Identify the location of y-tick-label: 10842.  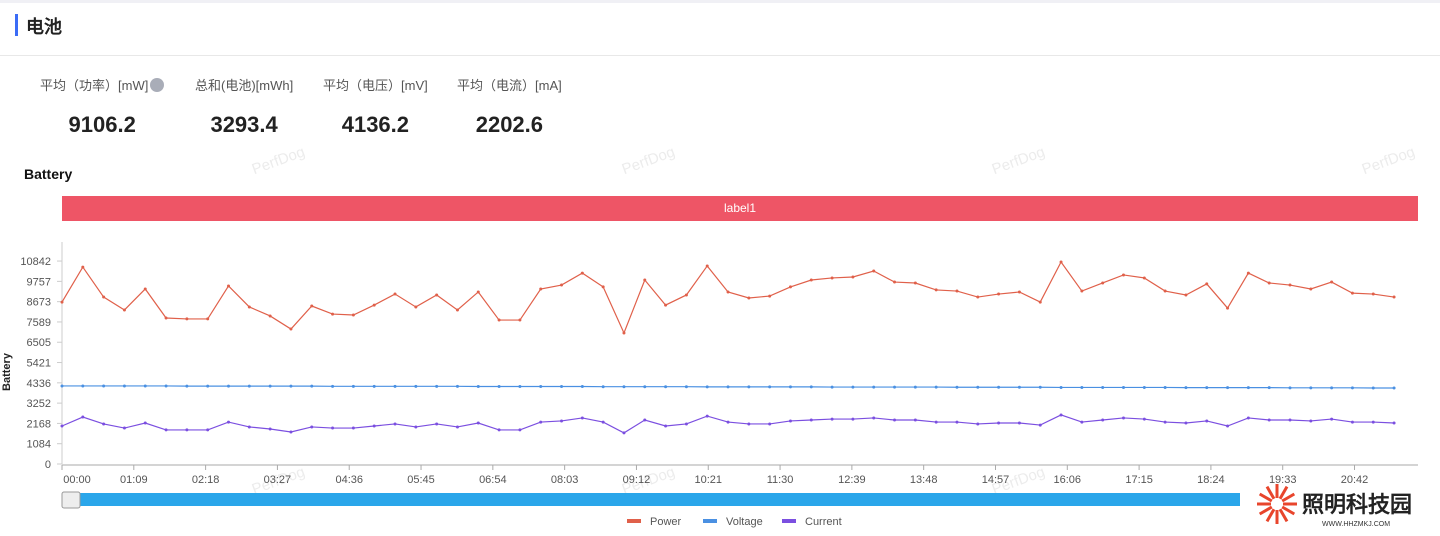
(35, 262).